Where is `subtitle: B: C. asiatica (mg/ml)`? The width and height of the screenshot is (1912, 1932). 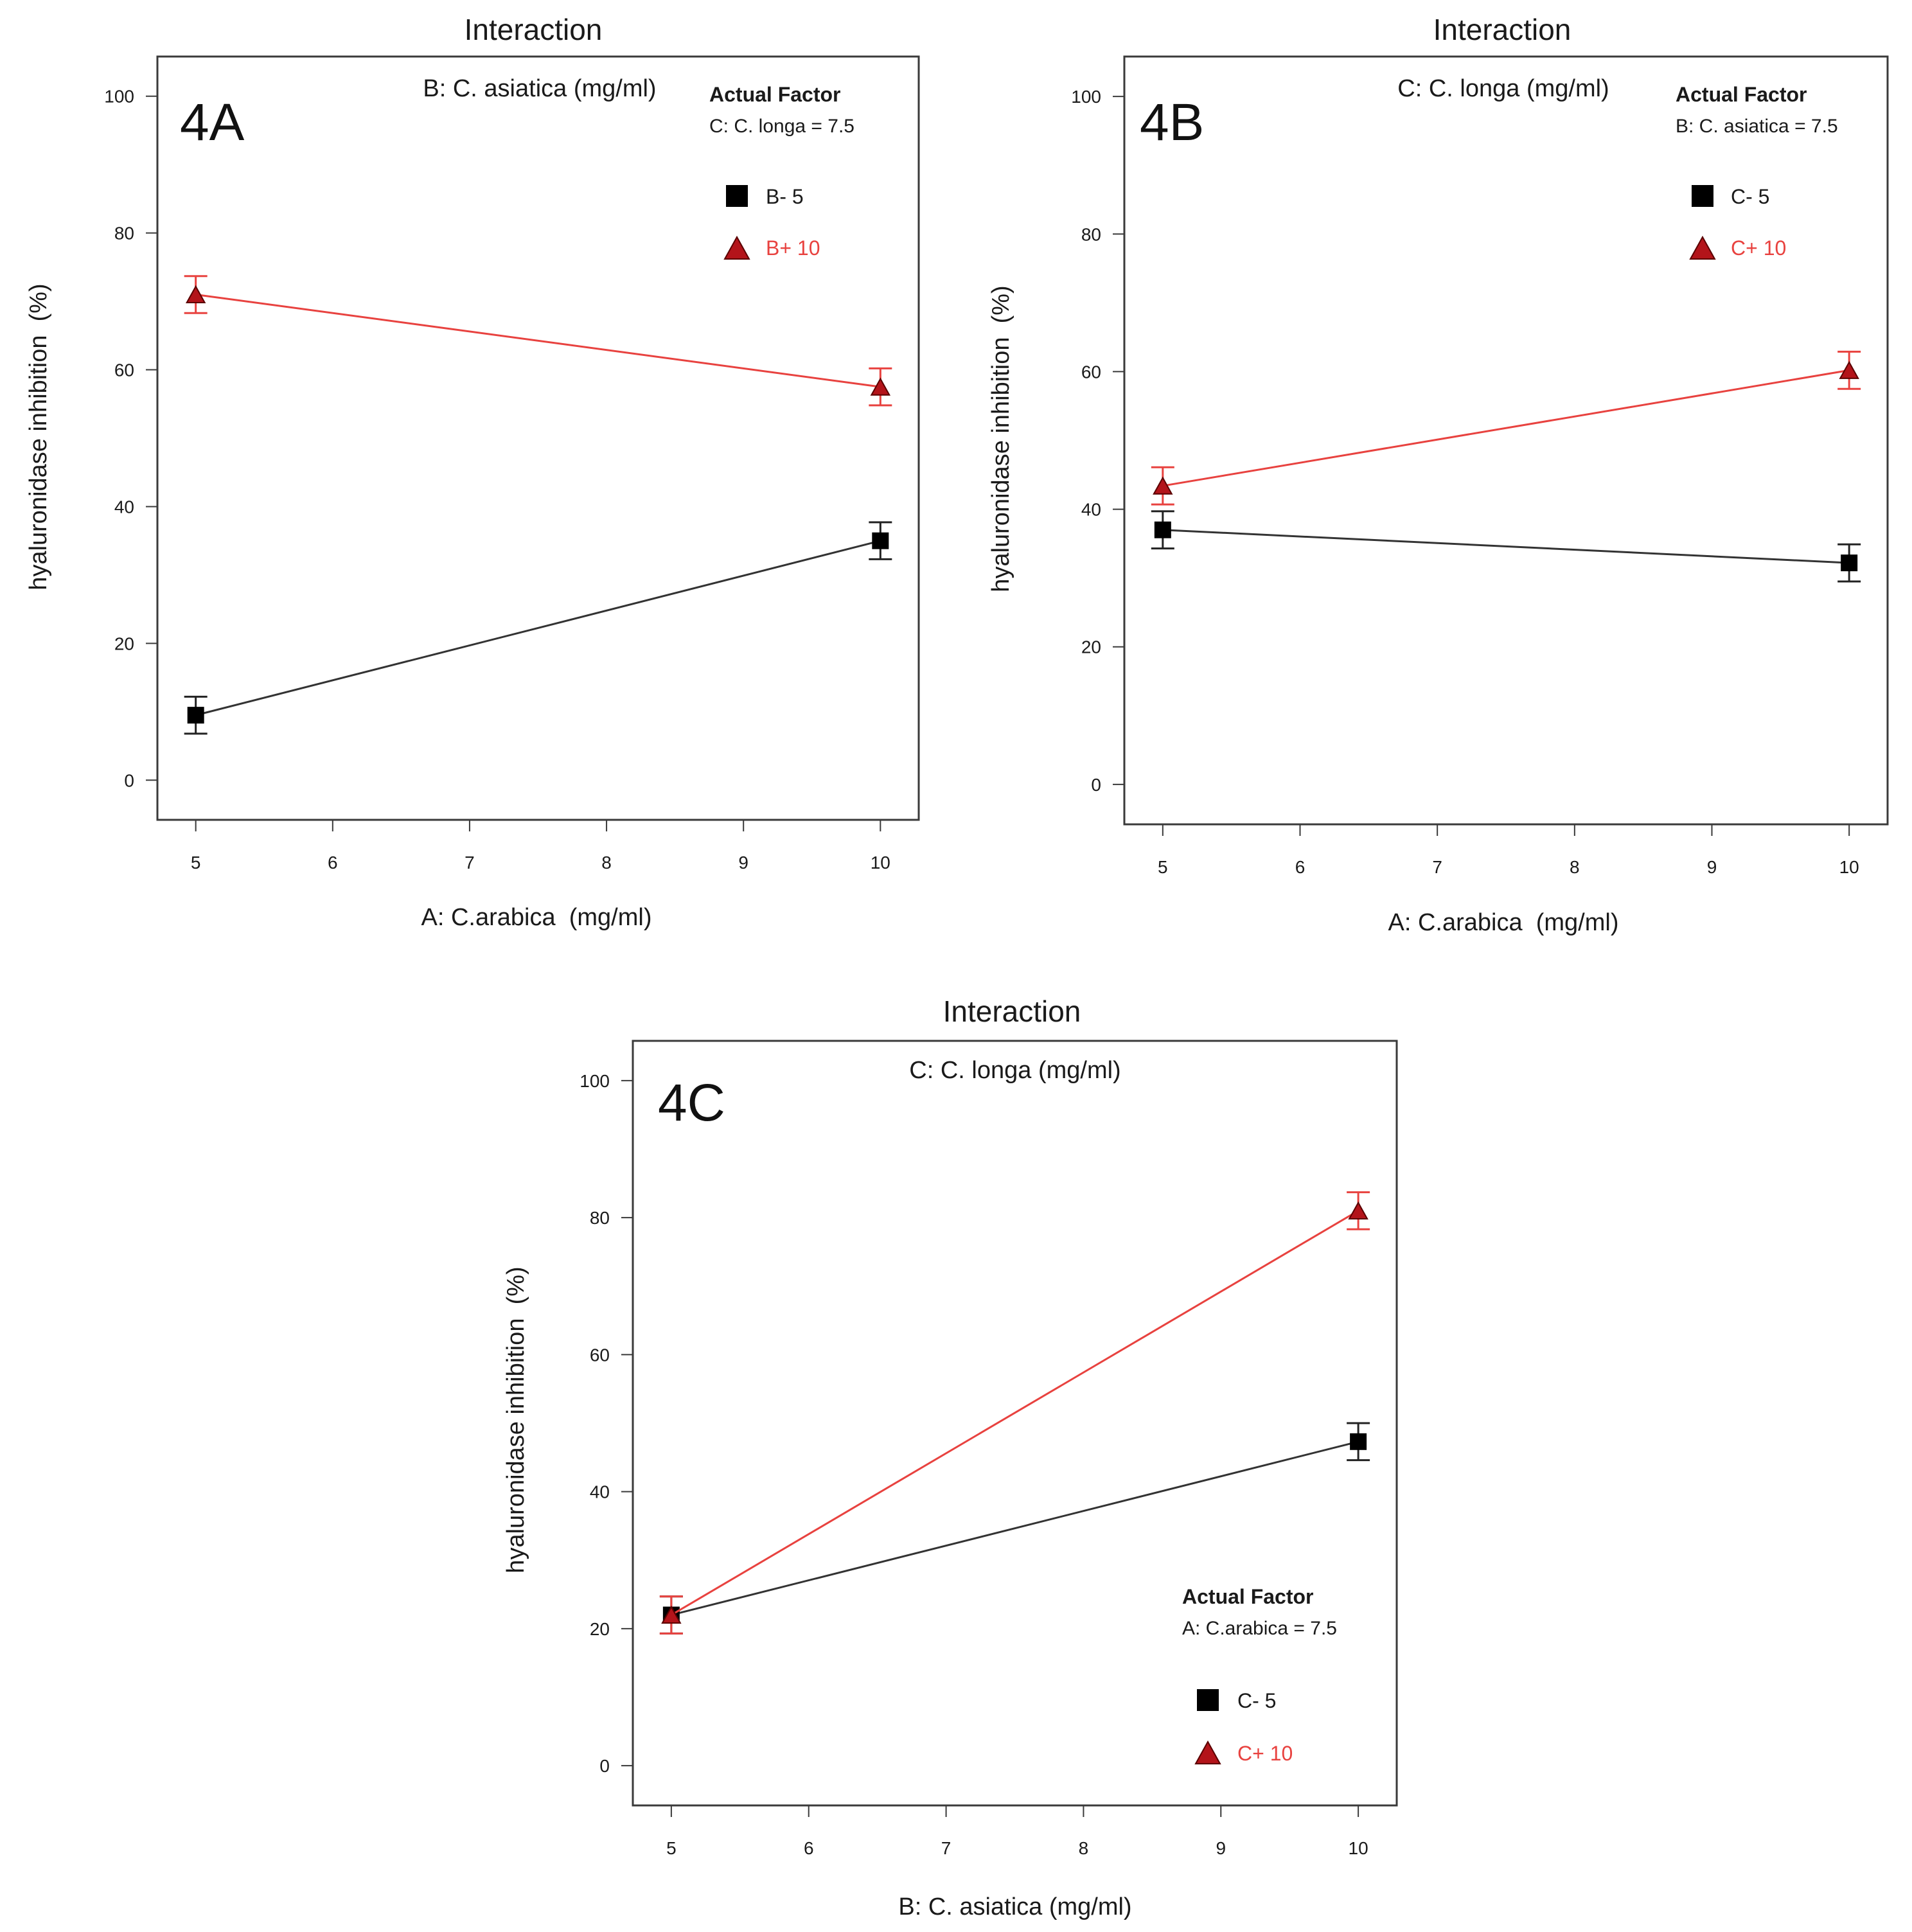
subtitle: B: C. asiatica (mg/ml) is located at coordinates (539, 89).